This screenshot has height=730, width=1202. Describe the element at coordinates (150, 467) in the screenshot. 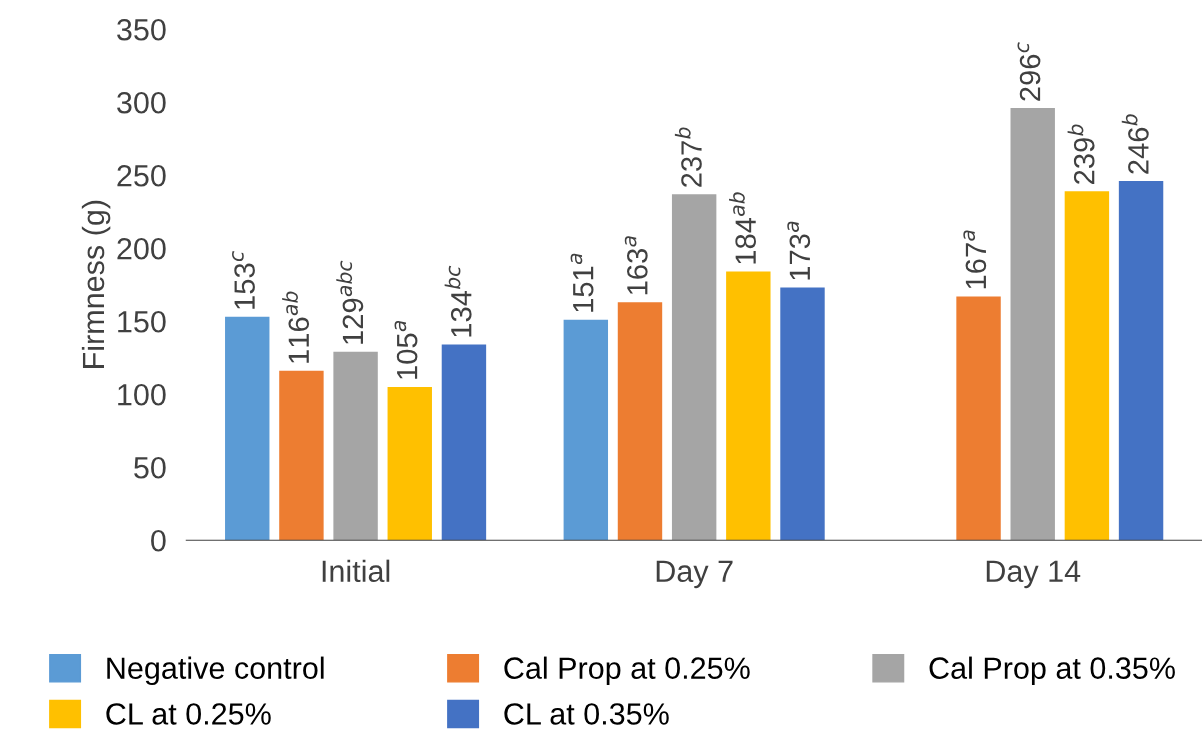

I see `y-tick-label: 50` at that location.